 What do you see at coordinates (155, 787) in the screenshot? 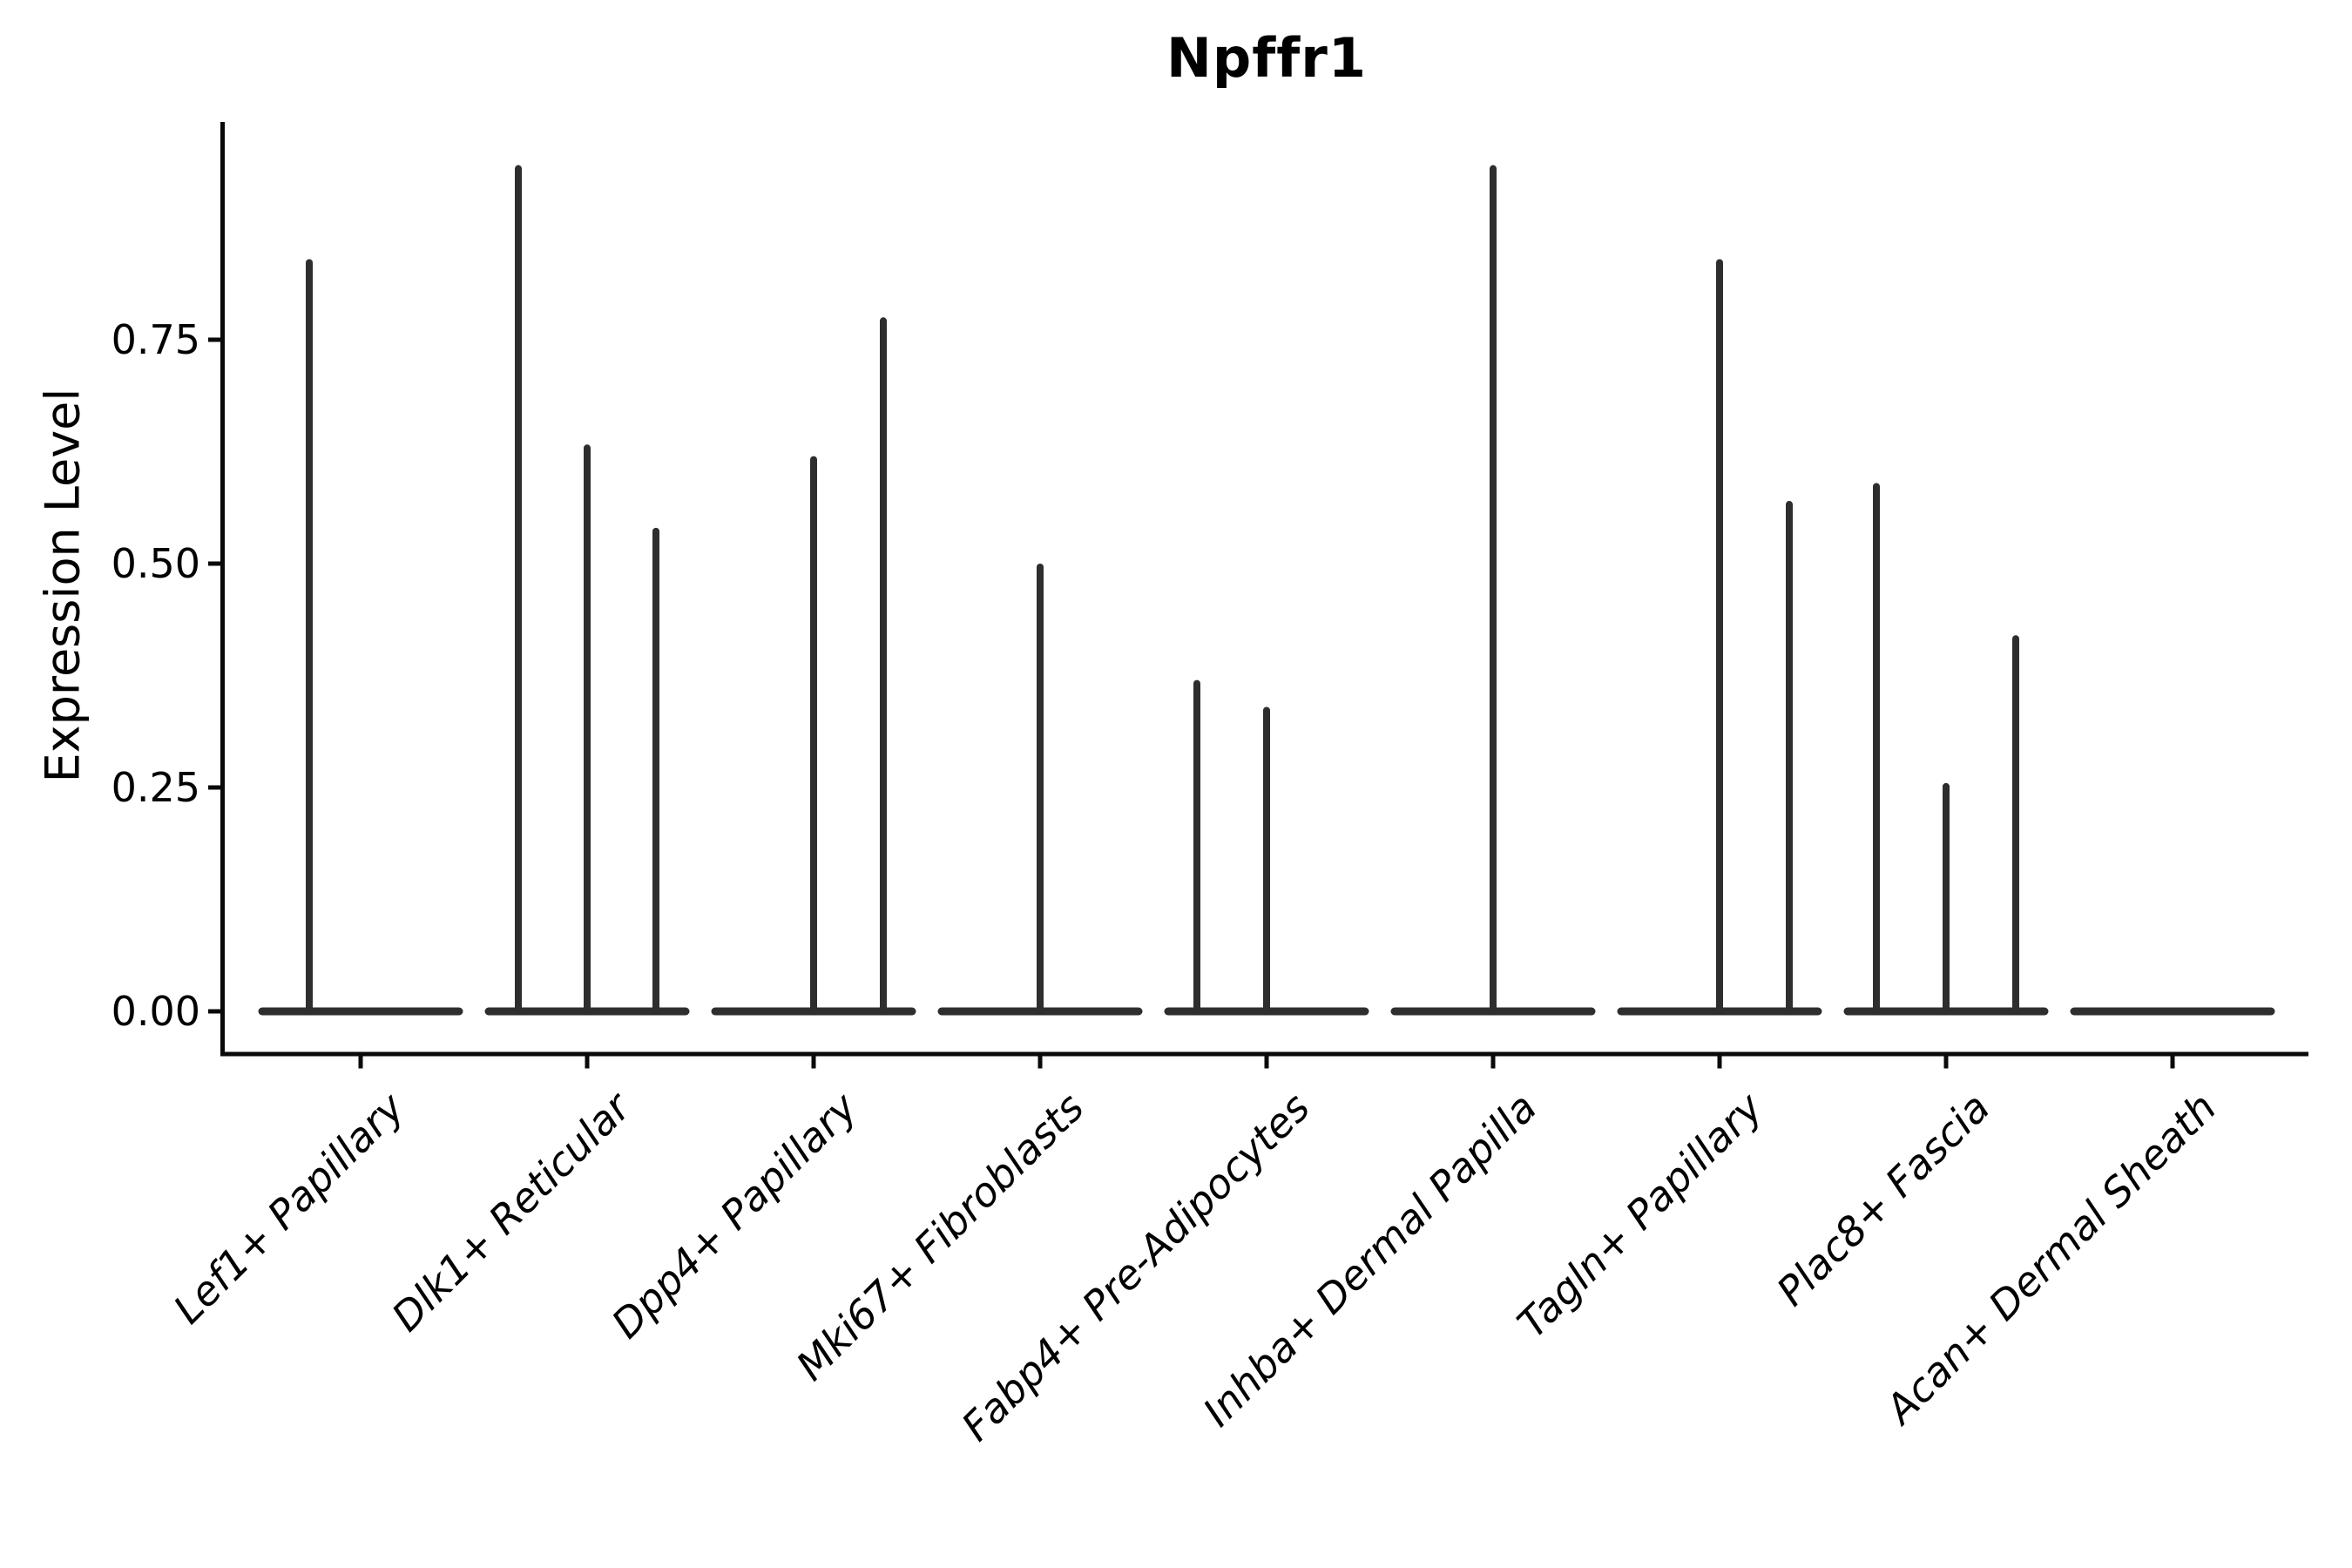
I see `y-tick-label: 0.25` at bounding box center [155, 787].